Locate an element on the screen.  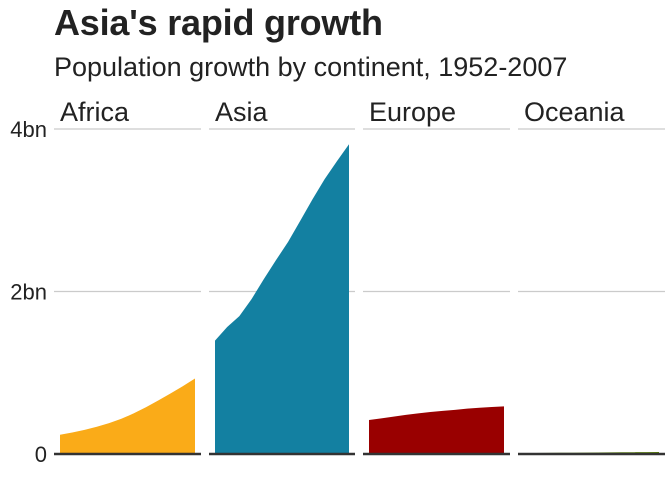
facet-label-oceania: Oceania is located at coordinates (575, 112).